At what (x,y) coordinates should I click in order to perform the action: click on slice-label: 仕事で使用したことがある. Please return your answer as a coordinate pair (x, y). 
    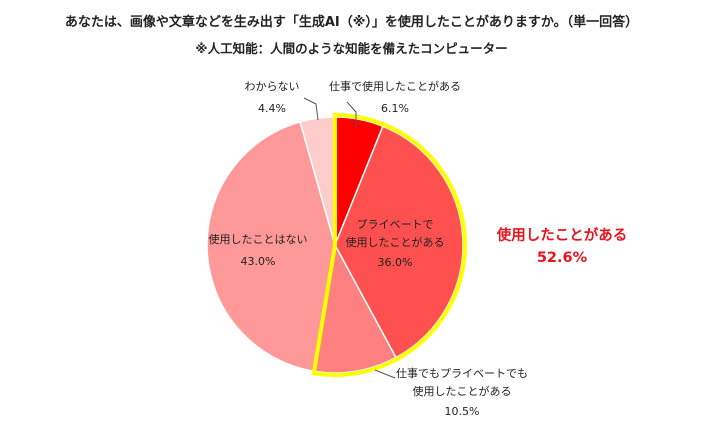
    Looking at the image, I should click on (395, 86).